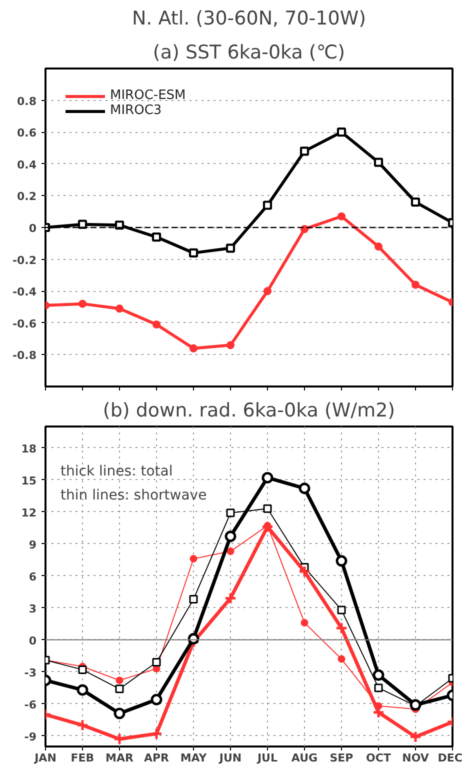  I want to click on annotation: thick lines: total, so click(116, 472).